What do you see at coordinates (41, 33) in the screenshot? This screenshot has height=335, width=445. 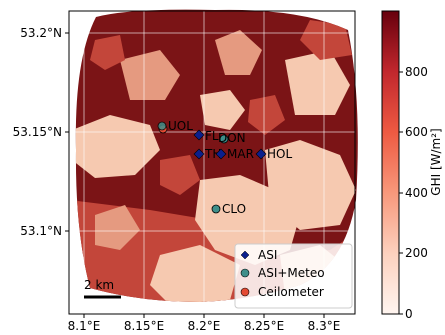 I see `y-tick-label: 53.2°N` at bounding box center [41, 33].